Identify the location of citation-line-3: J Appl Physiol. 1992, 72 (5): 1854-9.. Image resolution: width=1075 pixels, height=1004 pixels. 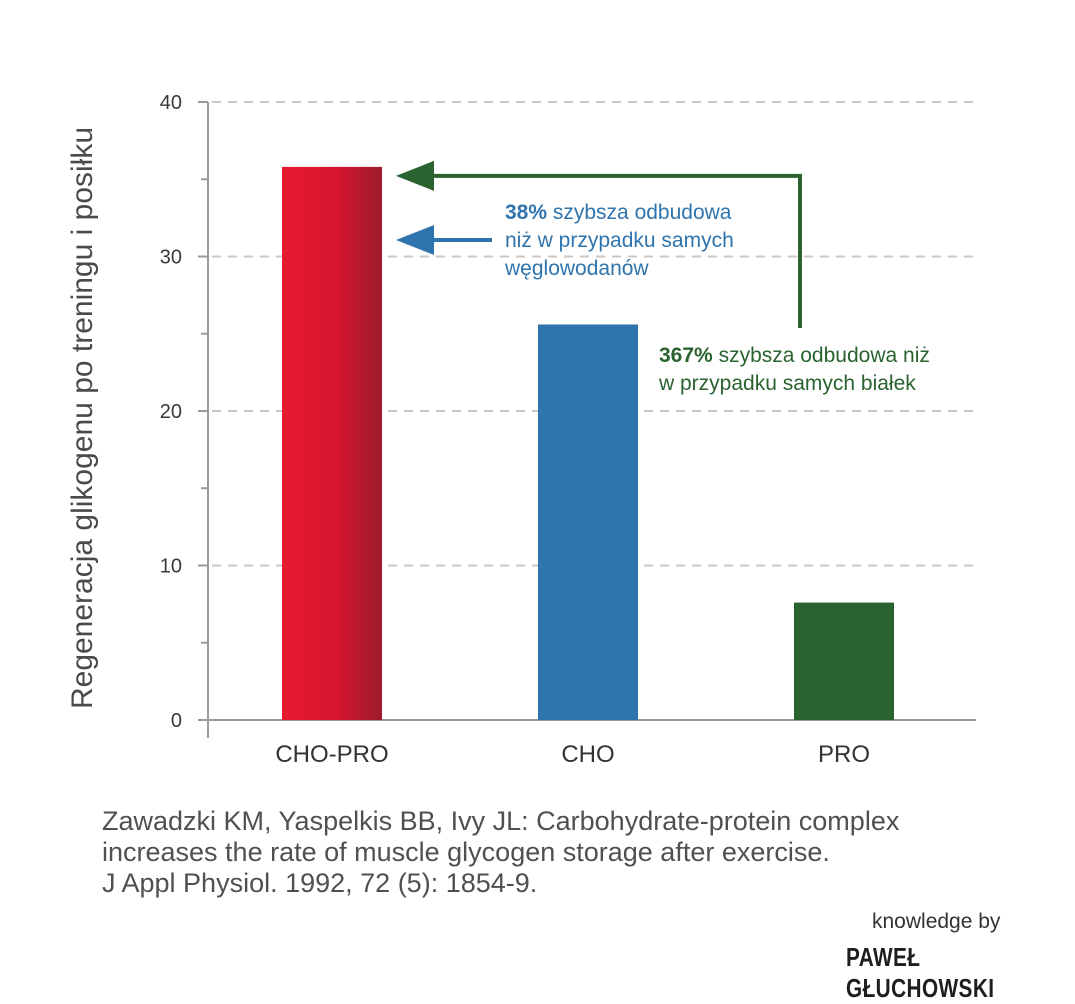
(320, 883).